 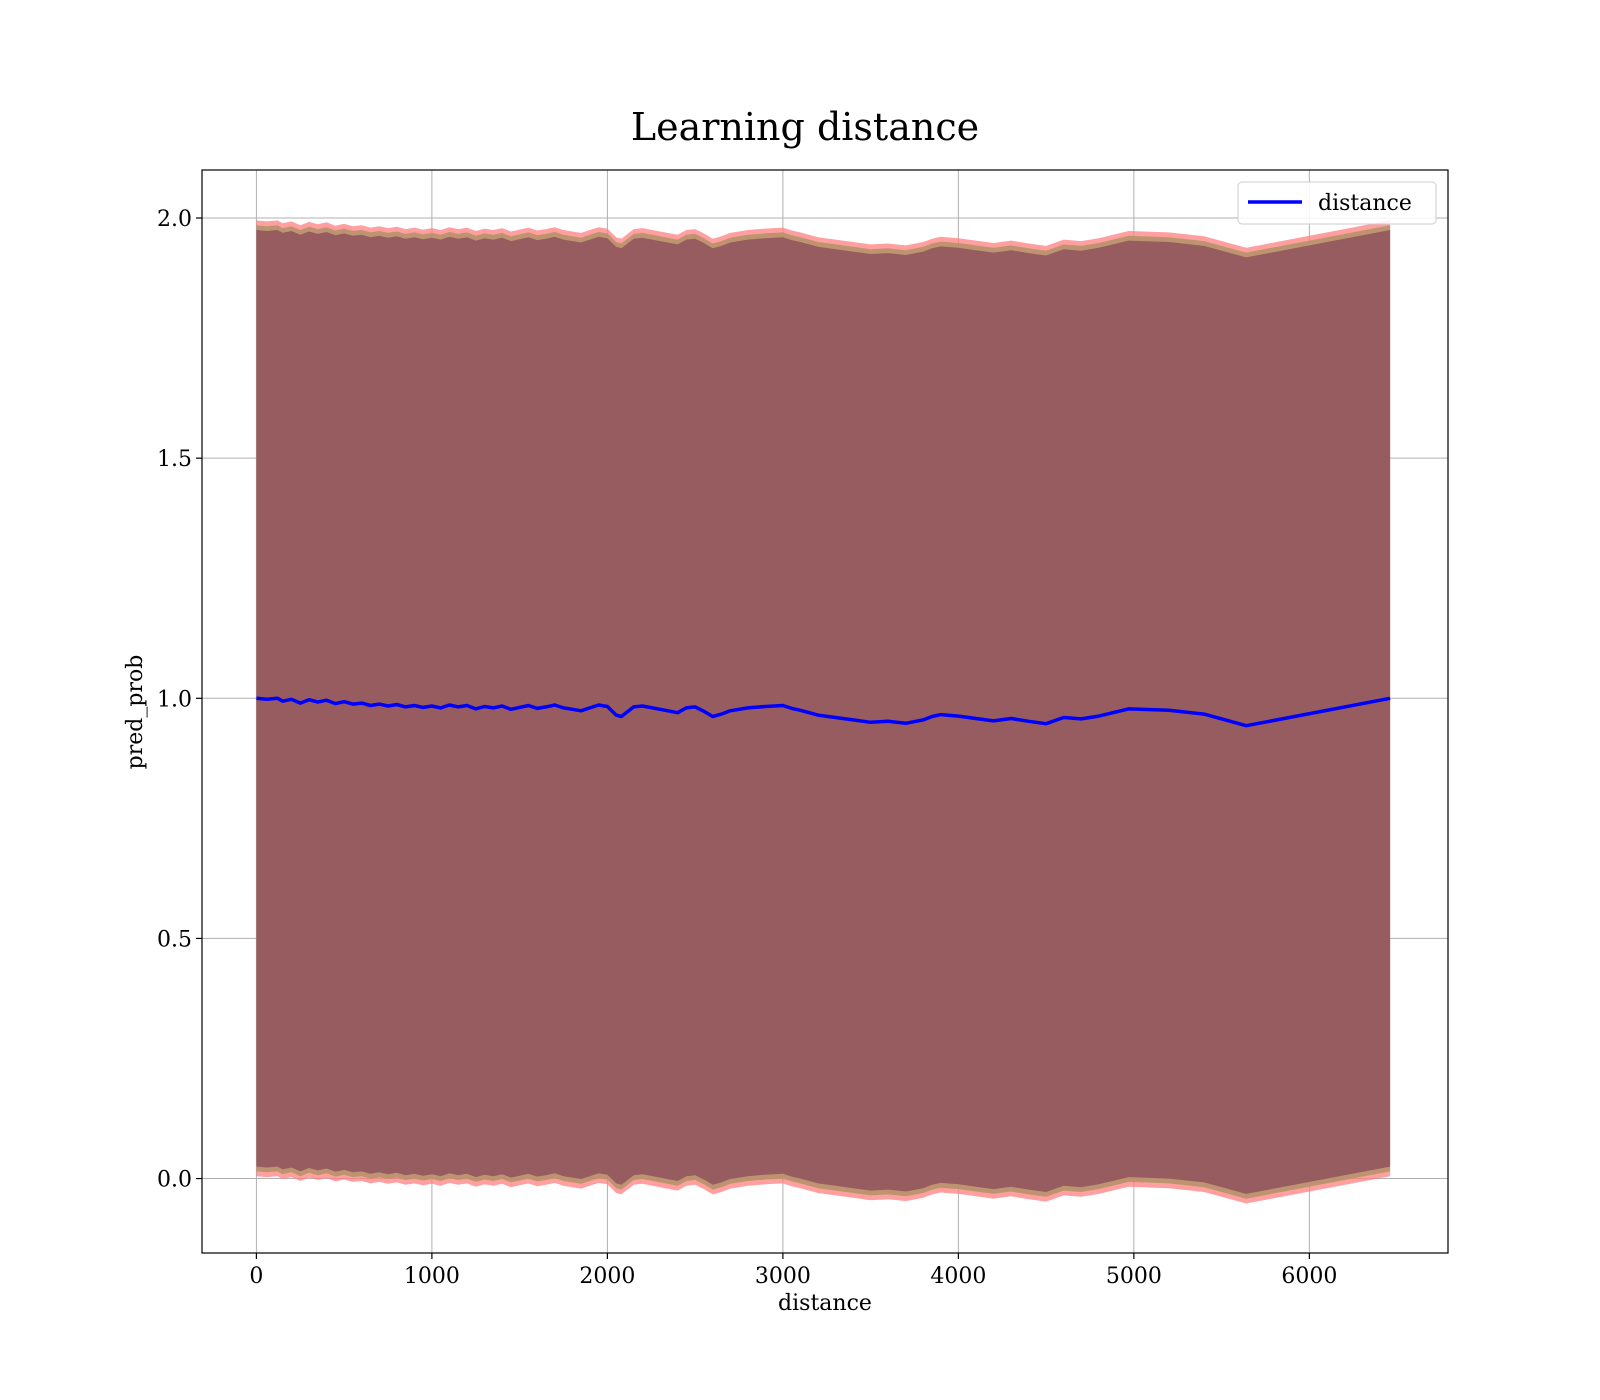 I want to click on x-axis-ticks: 0 1000 2000 3000 4000 5000 6000, so click(x=793, y=1271).